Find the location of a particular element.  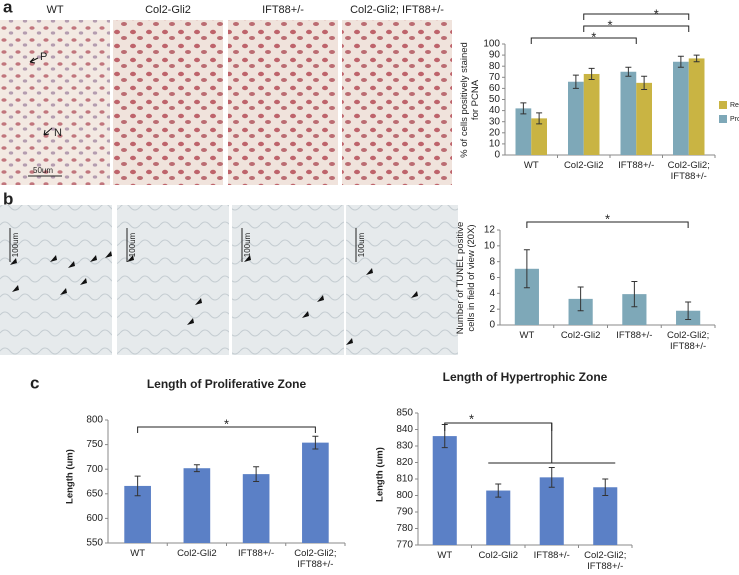

y-tick-label: 30 is located at coordinates (495, 121).